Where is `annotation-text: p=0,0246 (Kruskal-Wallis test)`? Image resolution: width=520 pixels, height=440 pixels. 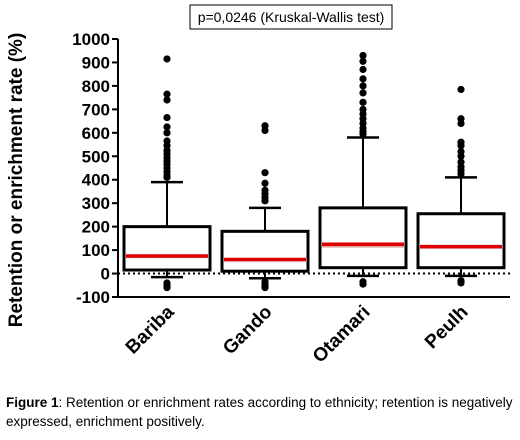
annotation-text: p=0,0246 (Kruskal-Wallis test) is located at coordinates (291, 17).